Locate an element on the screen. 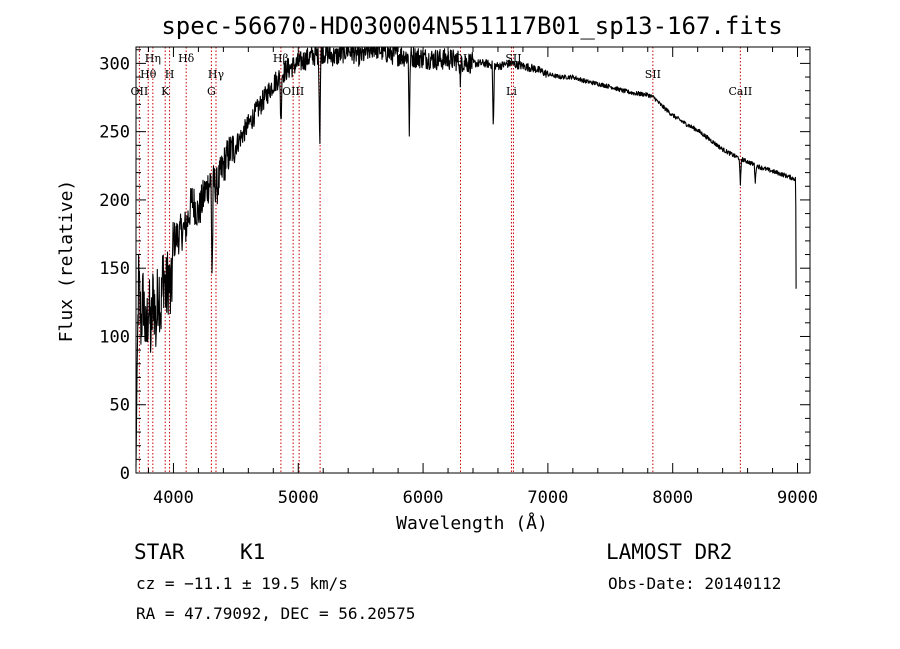 This screenshot has width=900, height=649. spectral-line-label: OIII is located at coordinates (293, 91).